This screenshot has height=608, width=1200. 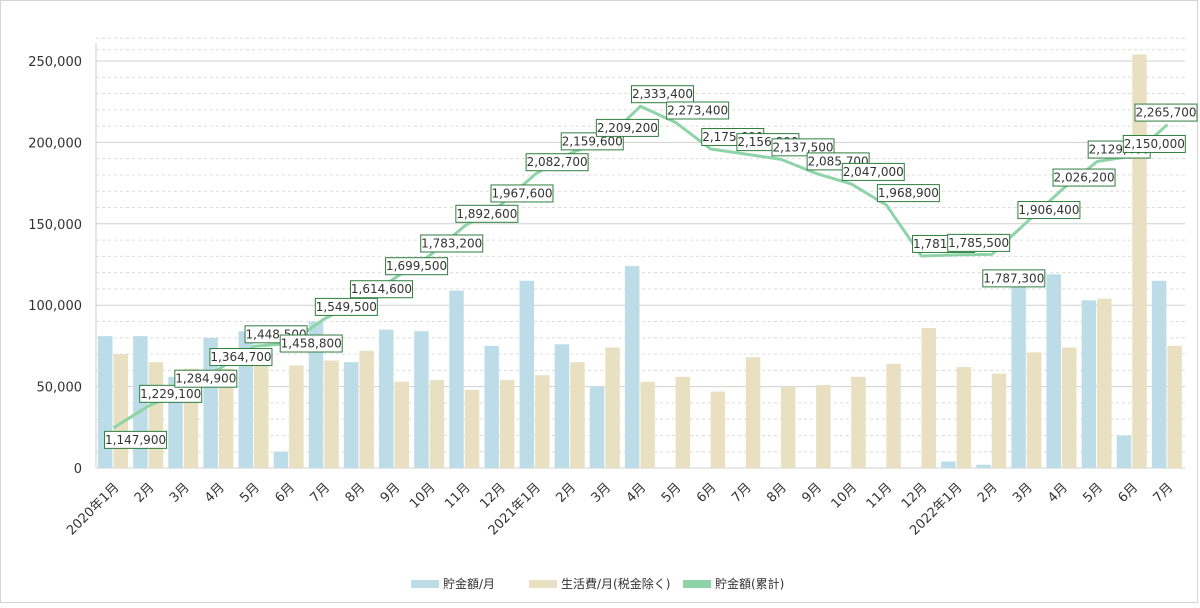 I want to click on data-label: 2,273,400, so click(x=697, y=110).